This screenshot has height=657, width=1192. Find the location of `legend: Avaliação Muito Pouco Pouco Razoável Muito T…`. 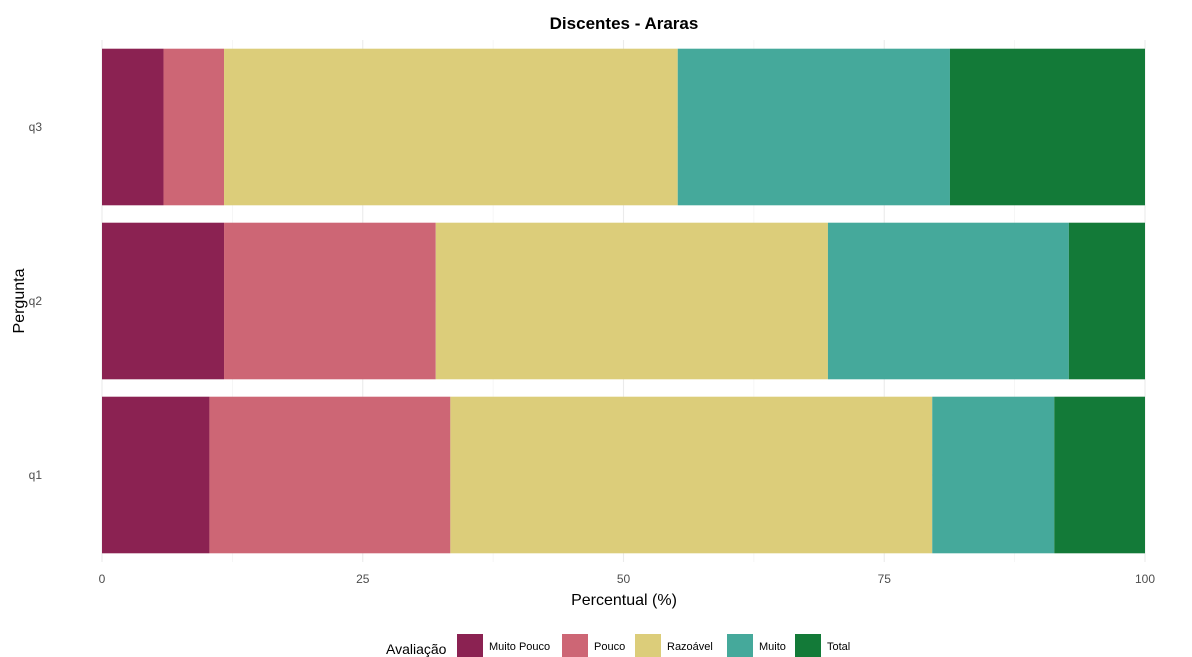

legend: Avaliação Muito Pouco Pouco Razoável Muito T… is located at coordinates (618, 645).